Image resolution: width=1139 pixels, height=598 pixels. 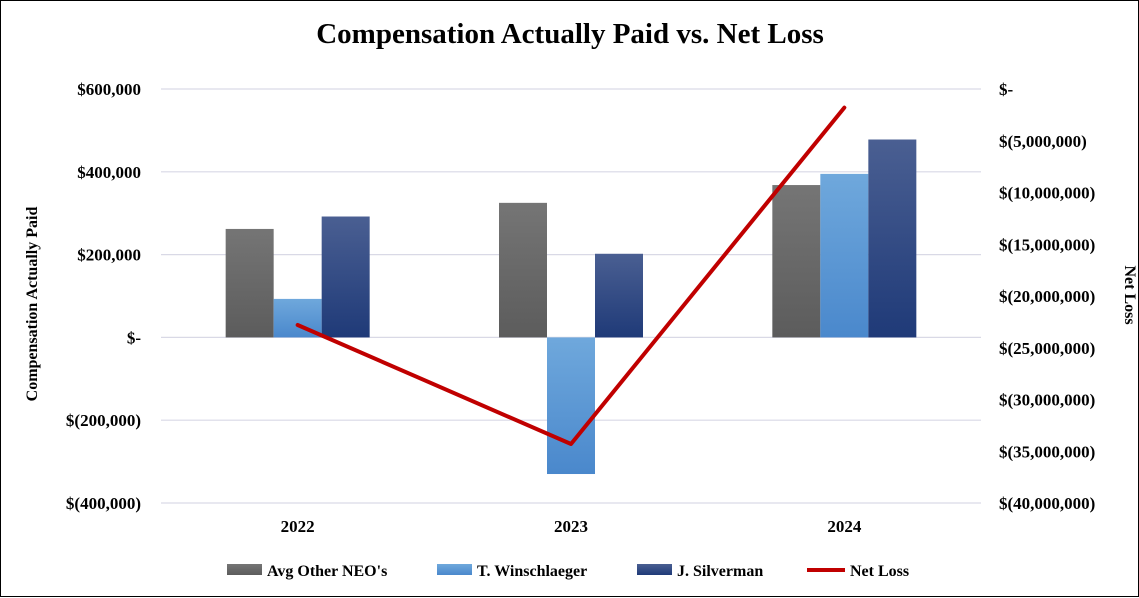 I want to click on y-tick-label: $200,000, so click(x=109, y=255).